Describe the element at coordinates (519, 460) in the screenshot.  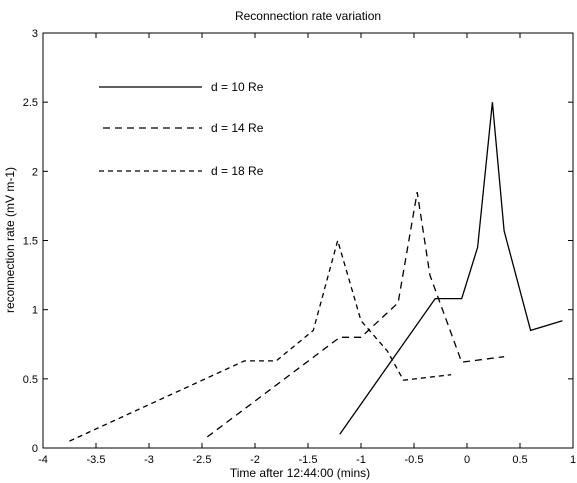
I see `x-tick-label: 0.5` at that location.